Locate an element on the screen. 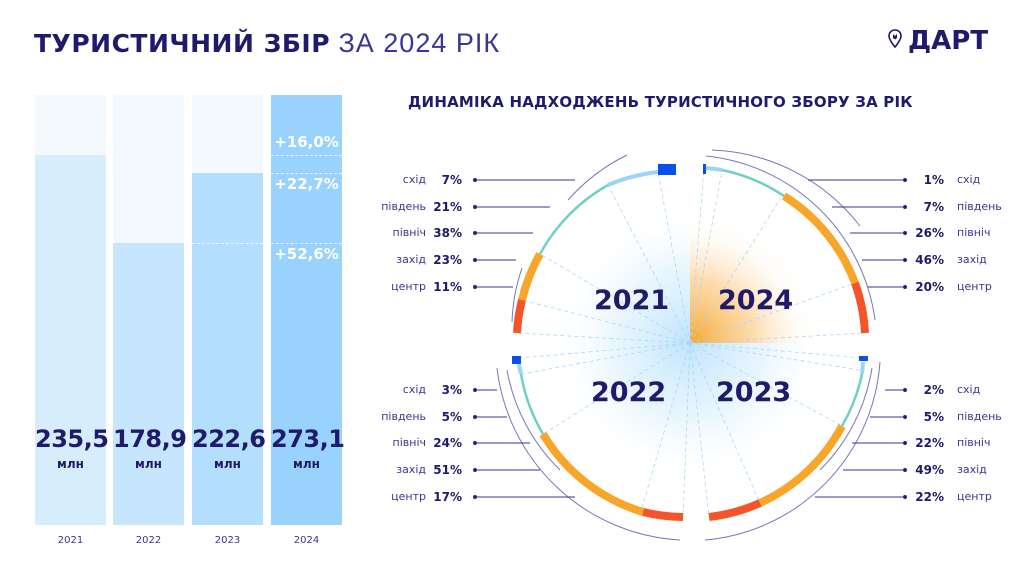 The height and width of the screenshot is (577, 1024). region-pct: 3% is located at coordinates (451, 390).